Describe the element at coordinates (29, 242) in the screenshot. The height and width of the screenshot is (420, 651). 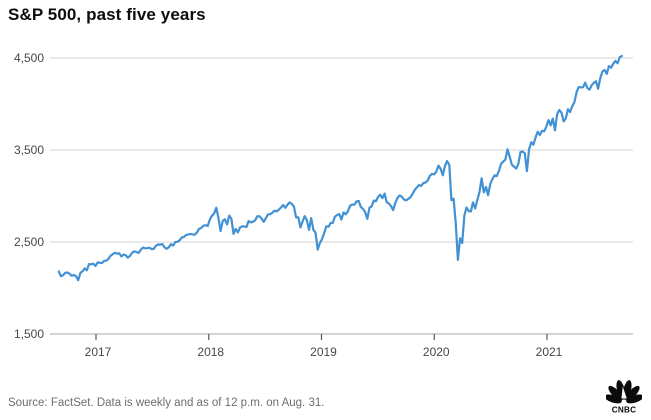
I see `y-tick-label: 2,500` at that location.